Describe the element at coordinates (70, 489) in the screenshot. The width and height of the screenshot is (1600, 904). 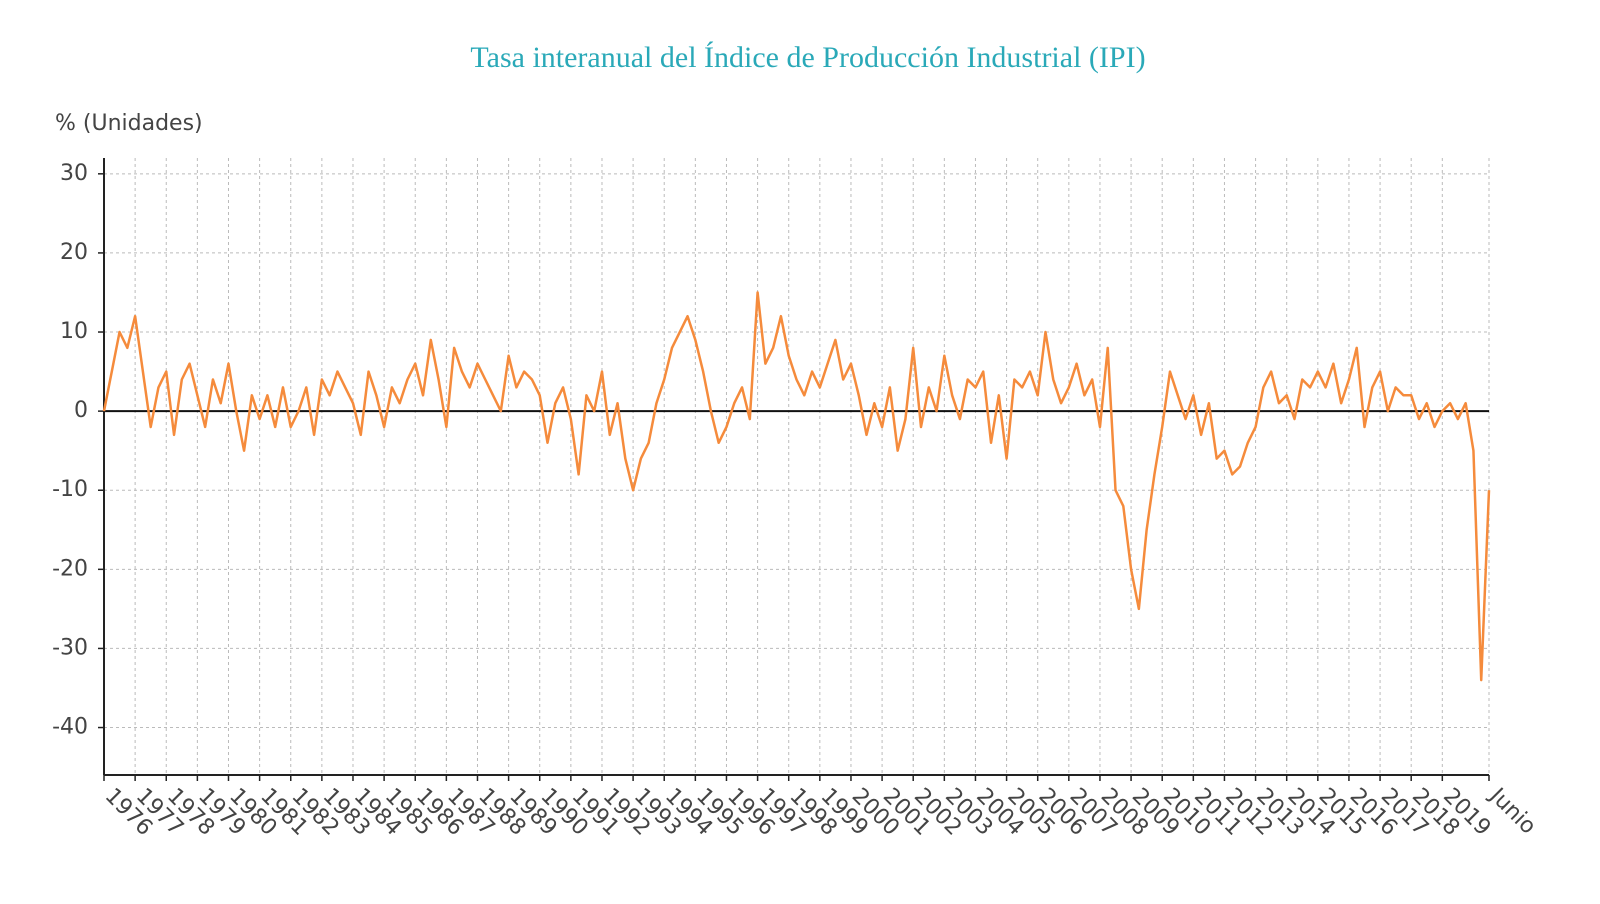
I see `y-tick-label: -10` at that location.